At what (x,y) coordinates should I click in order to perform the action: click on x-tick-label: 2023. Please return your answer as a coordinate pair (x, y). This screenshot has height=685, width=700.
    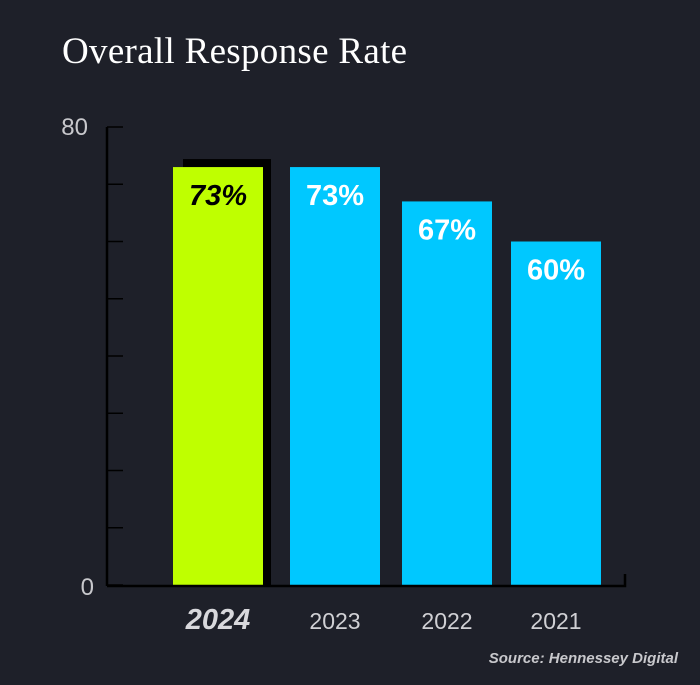
    Looking at the image, I should click on (334, 621).